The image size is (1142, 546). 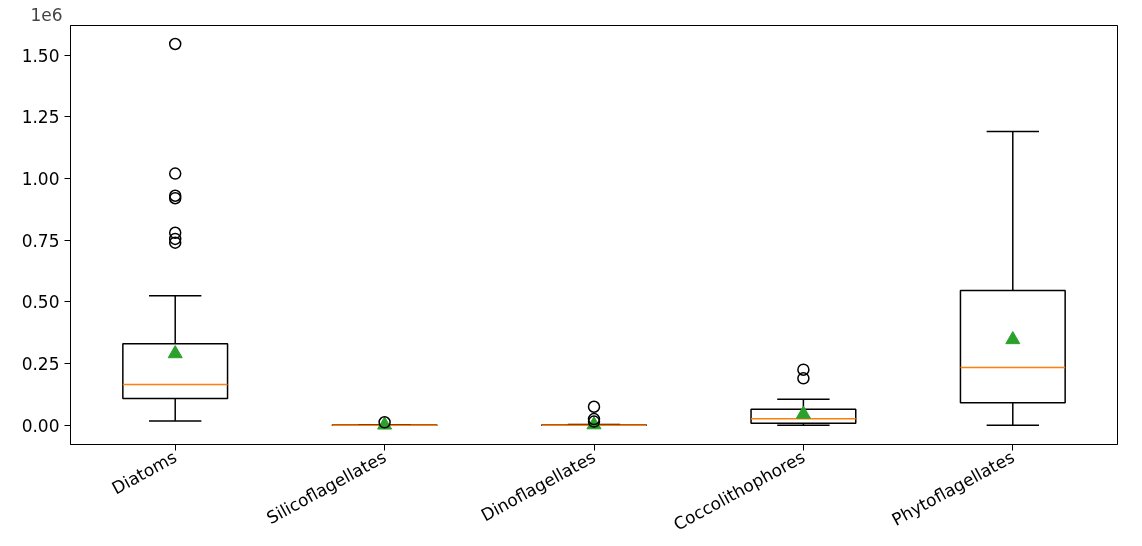 What do you see at coordinates (40, 240) in the screenshot?
I see `y-tick-label: 0.75` at bounding box center [40, 240].